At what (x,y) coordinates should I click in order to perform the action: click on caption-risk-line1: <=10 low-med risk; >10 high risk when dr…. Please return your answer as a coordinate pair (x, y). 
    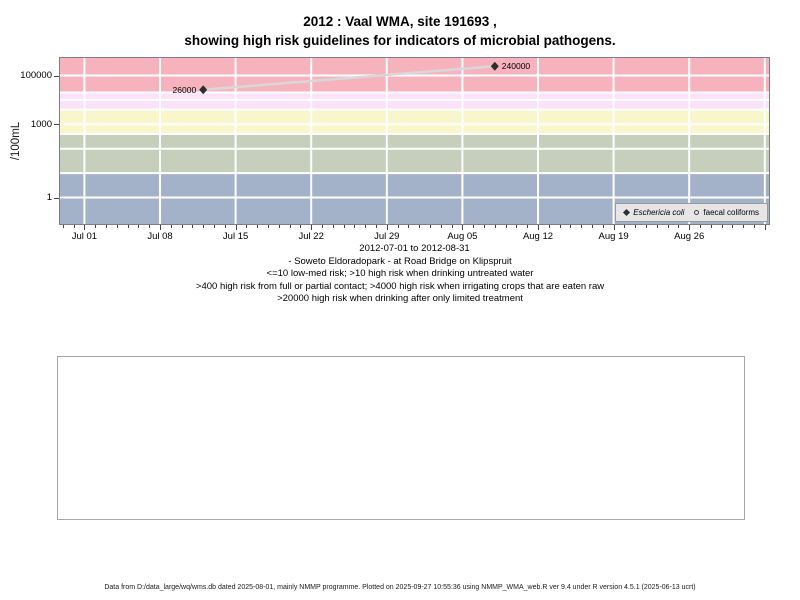
    Looking at the image, I should click on (400, 274).